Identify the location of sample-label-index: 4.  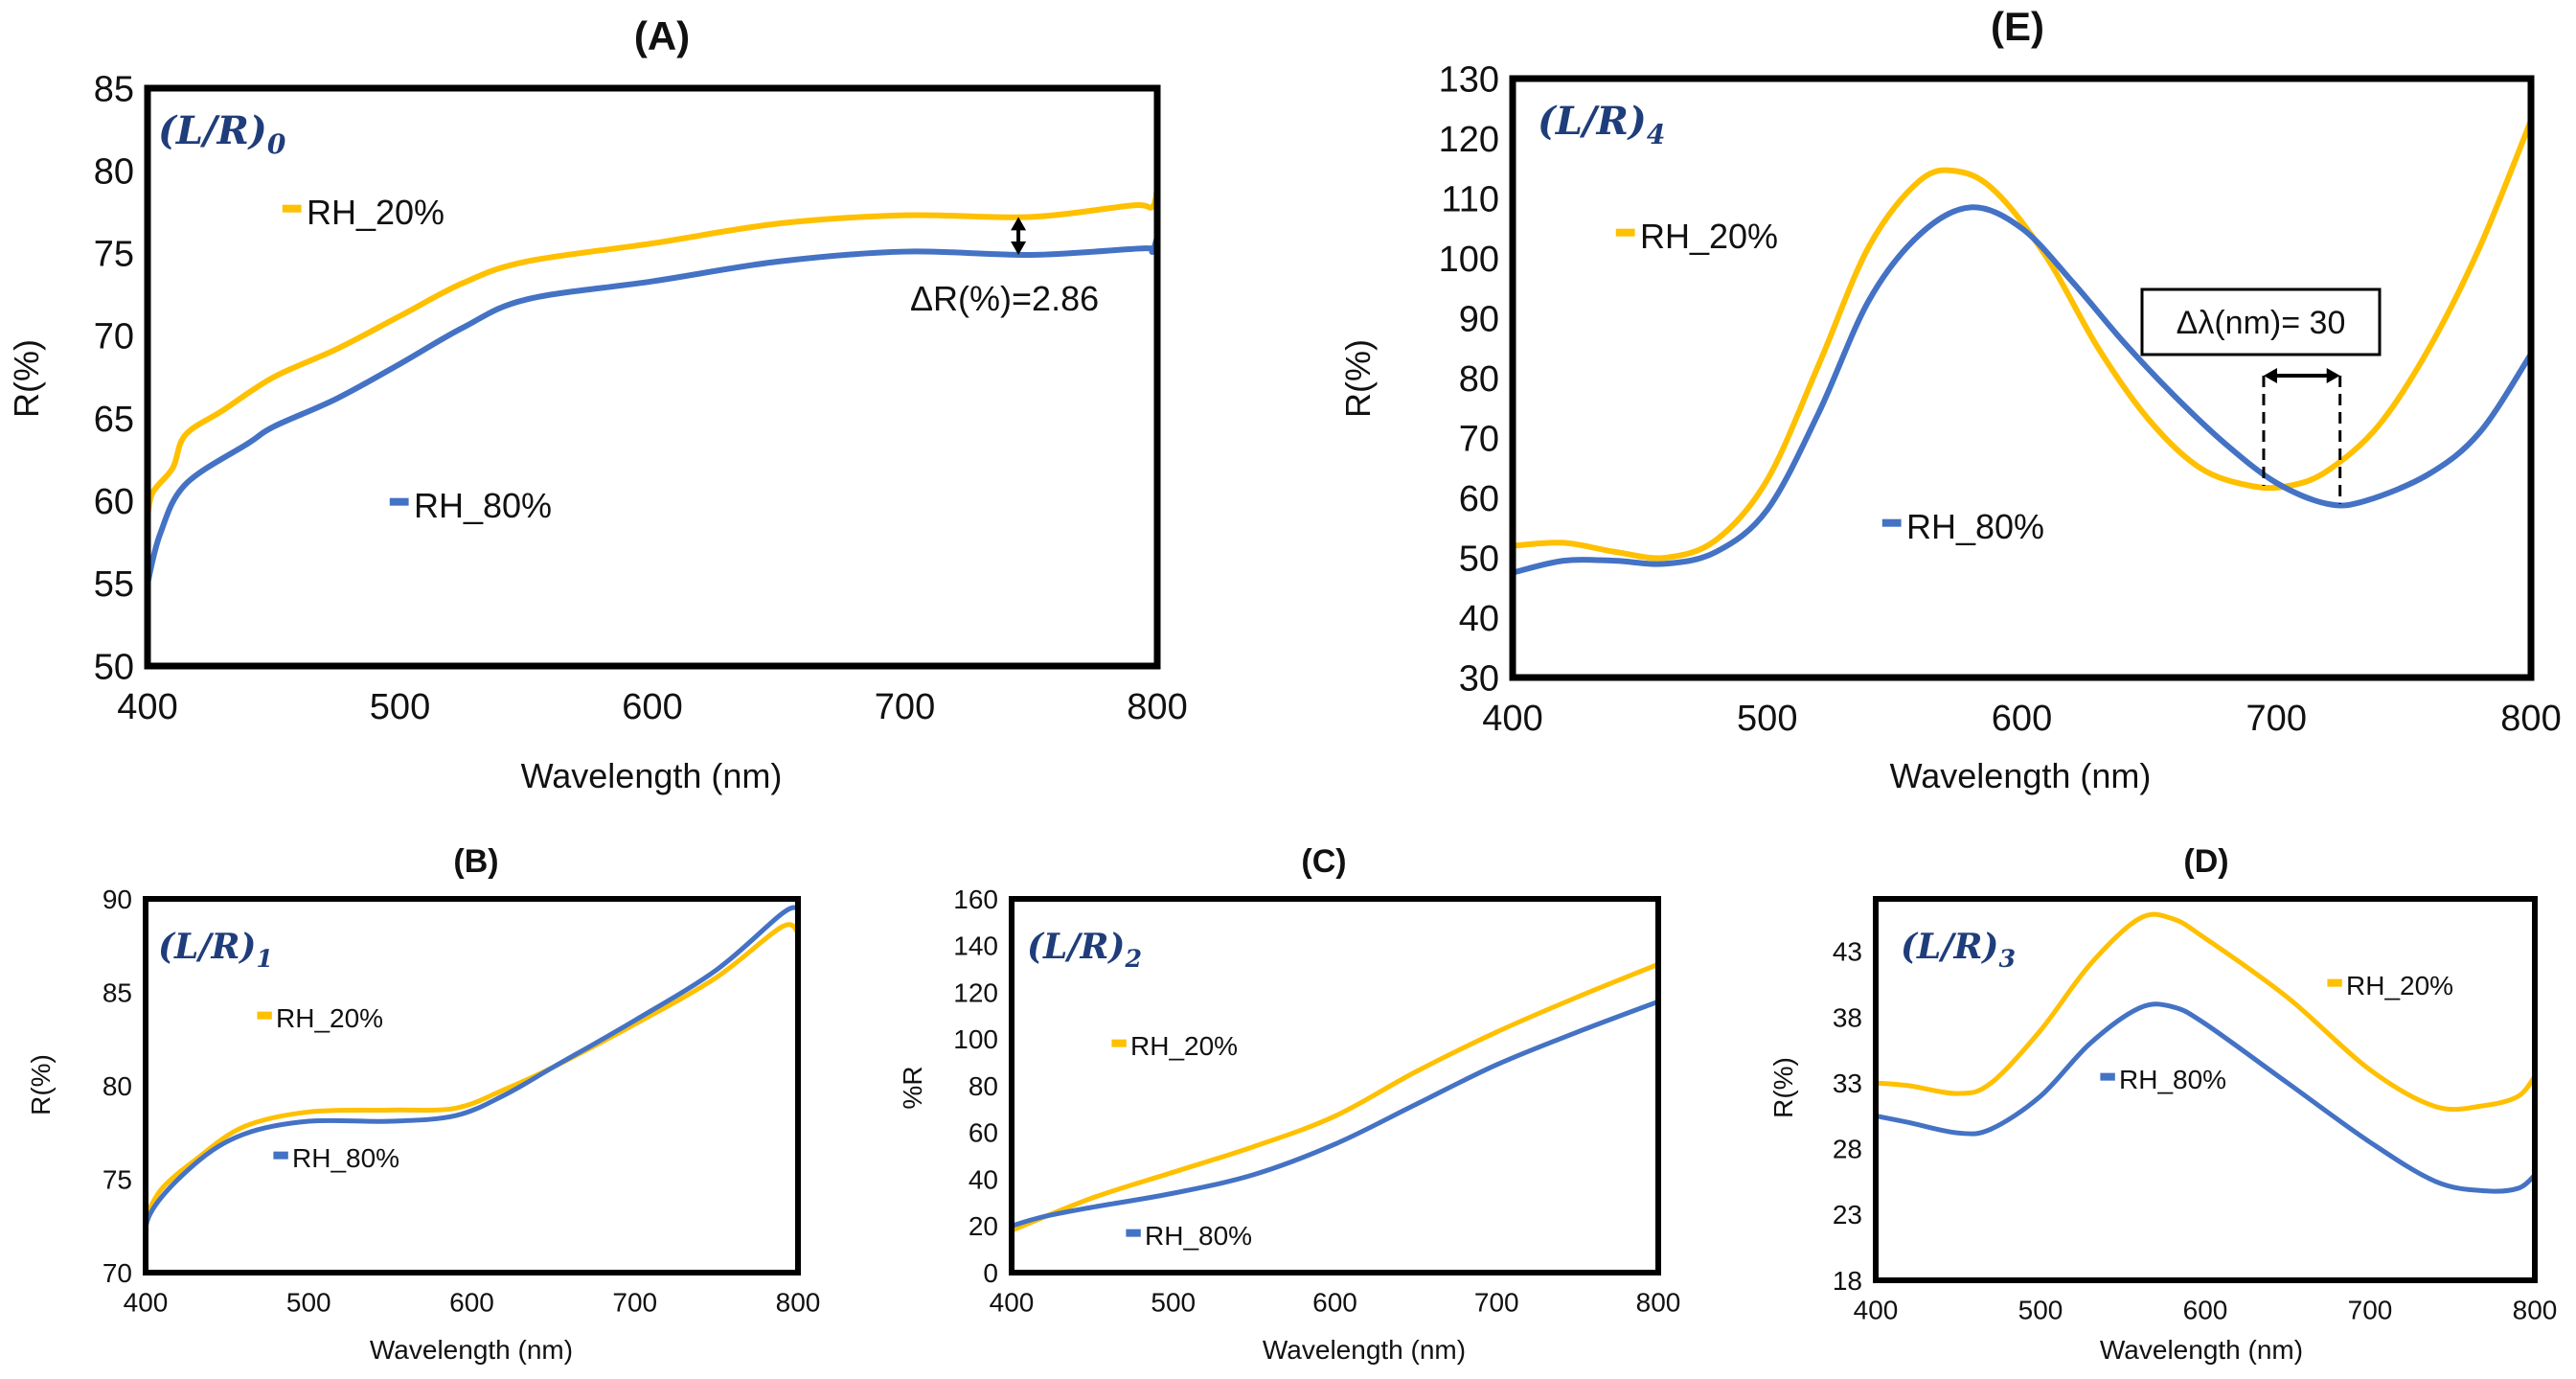
(1656, 134).